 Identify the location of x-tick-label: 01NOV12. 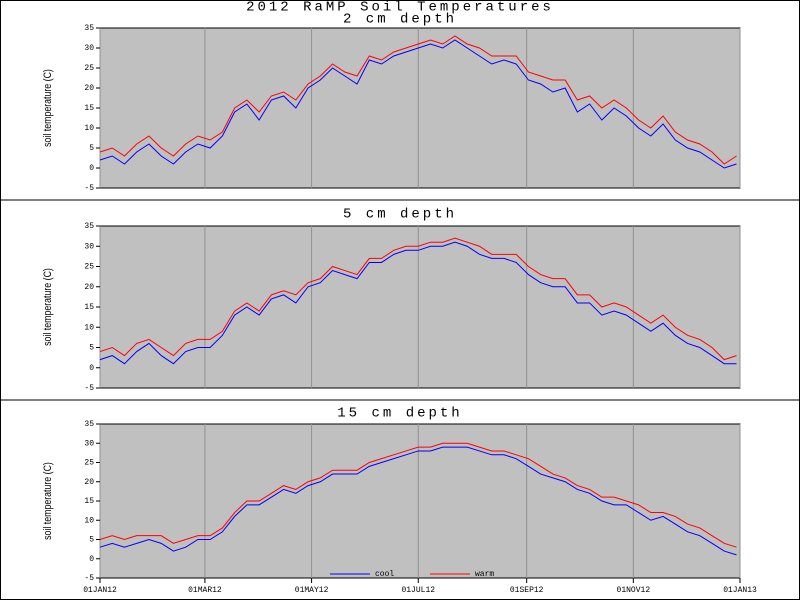
(634, 590).